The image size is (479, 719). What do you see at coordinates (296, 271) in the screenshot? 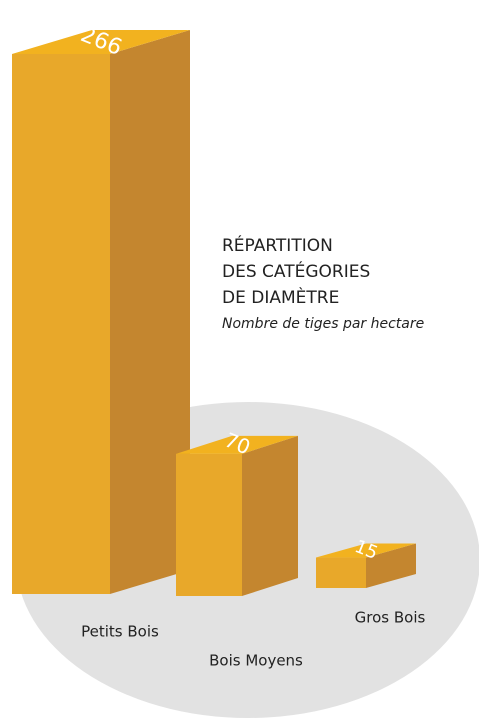
I see `chart-title-line: DES CATÉGORIES` at bounding box center [296, 271].